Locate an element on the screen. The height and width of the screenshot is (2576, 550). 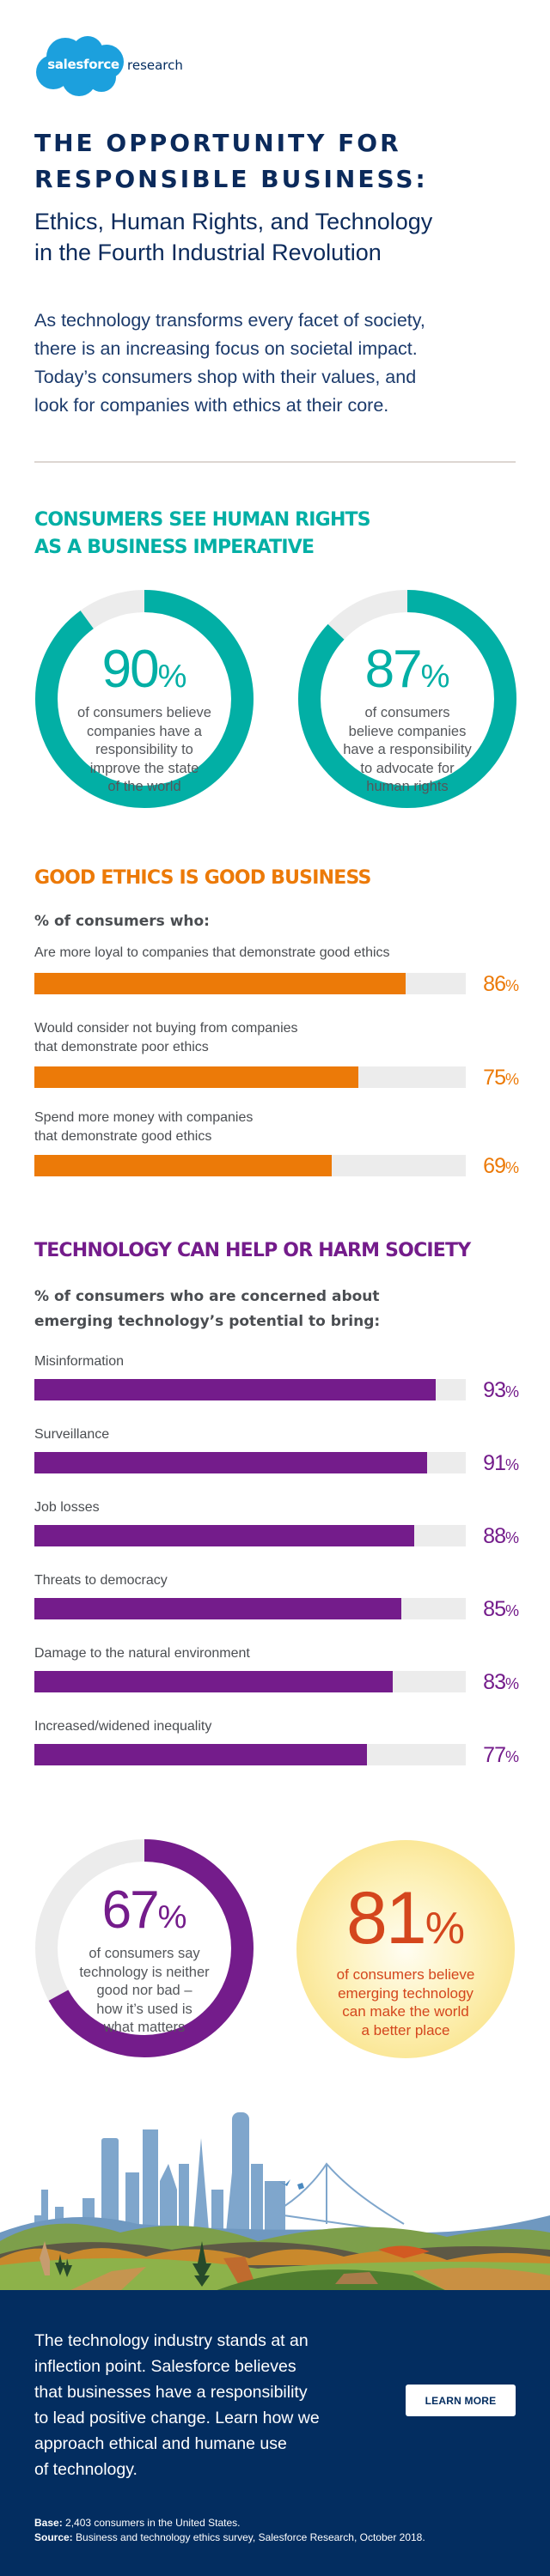
desc-line: to advocate for is located at coordinates (407, 768).